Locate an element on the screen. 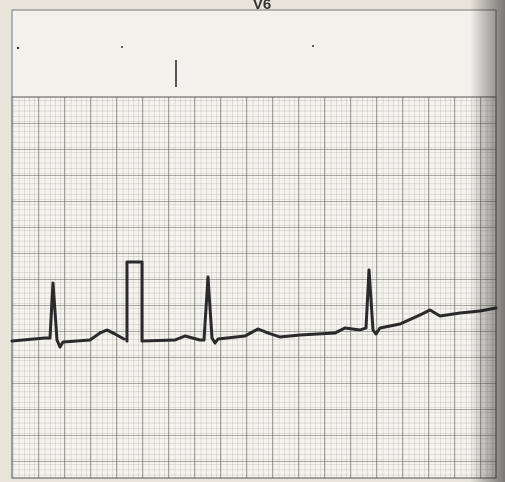  shadow is located at coordinates (487, 241).